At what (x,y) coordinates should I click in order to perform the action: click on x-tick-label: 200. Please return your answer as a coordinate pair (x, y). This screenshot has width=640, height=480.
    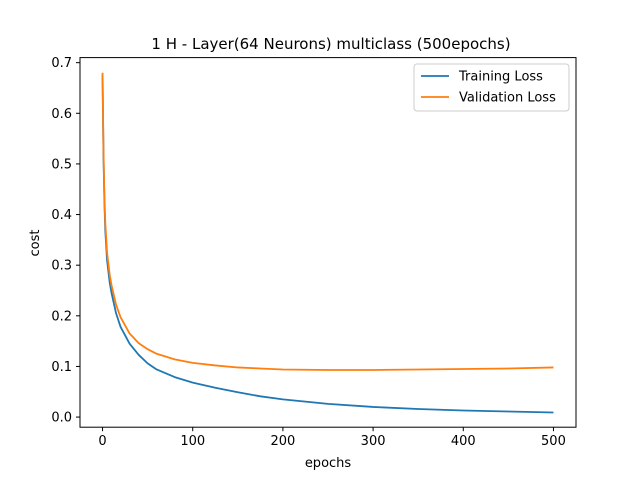
    Looking at the image, I should click on (282, 441).